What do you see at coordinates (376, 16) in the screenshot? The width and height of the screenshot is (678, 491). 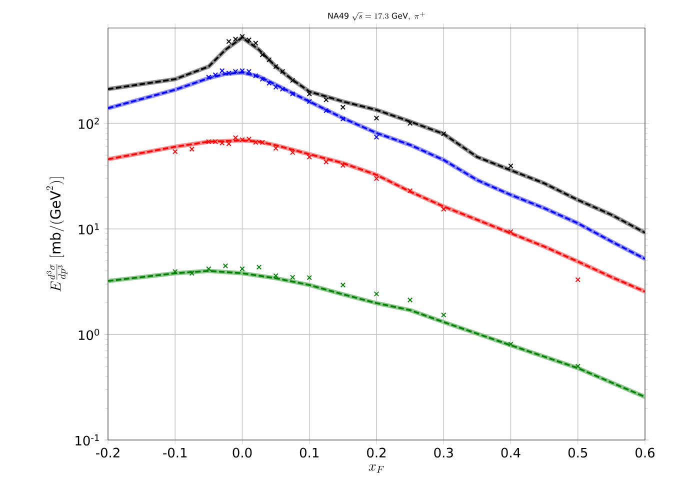 I see `chart-title: $\mathrm{NA49}\ \sqrt{s} = 17.3\ \mathrm{GeV},\ \pi^+$` at bounding box center [376, 16].